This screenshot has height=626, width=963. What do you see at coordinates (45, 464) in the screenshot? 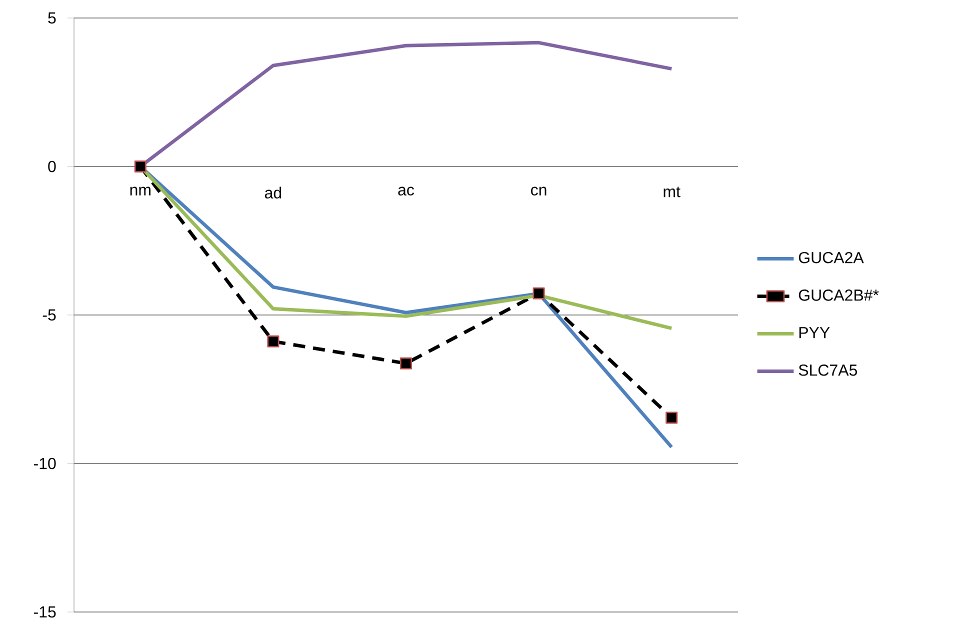
I see `y-tick-label: -10` at bounding box center [45, 464].